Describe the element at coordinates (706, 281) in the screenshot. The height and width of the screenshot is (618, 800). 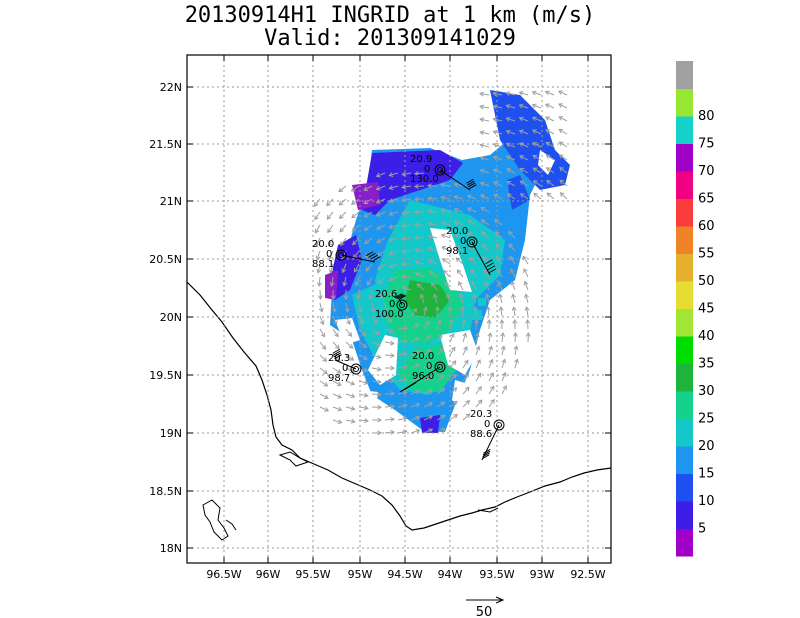
I see `colorbar-label: 50` at that location.